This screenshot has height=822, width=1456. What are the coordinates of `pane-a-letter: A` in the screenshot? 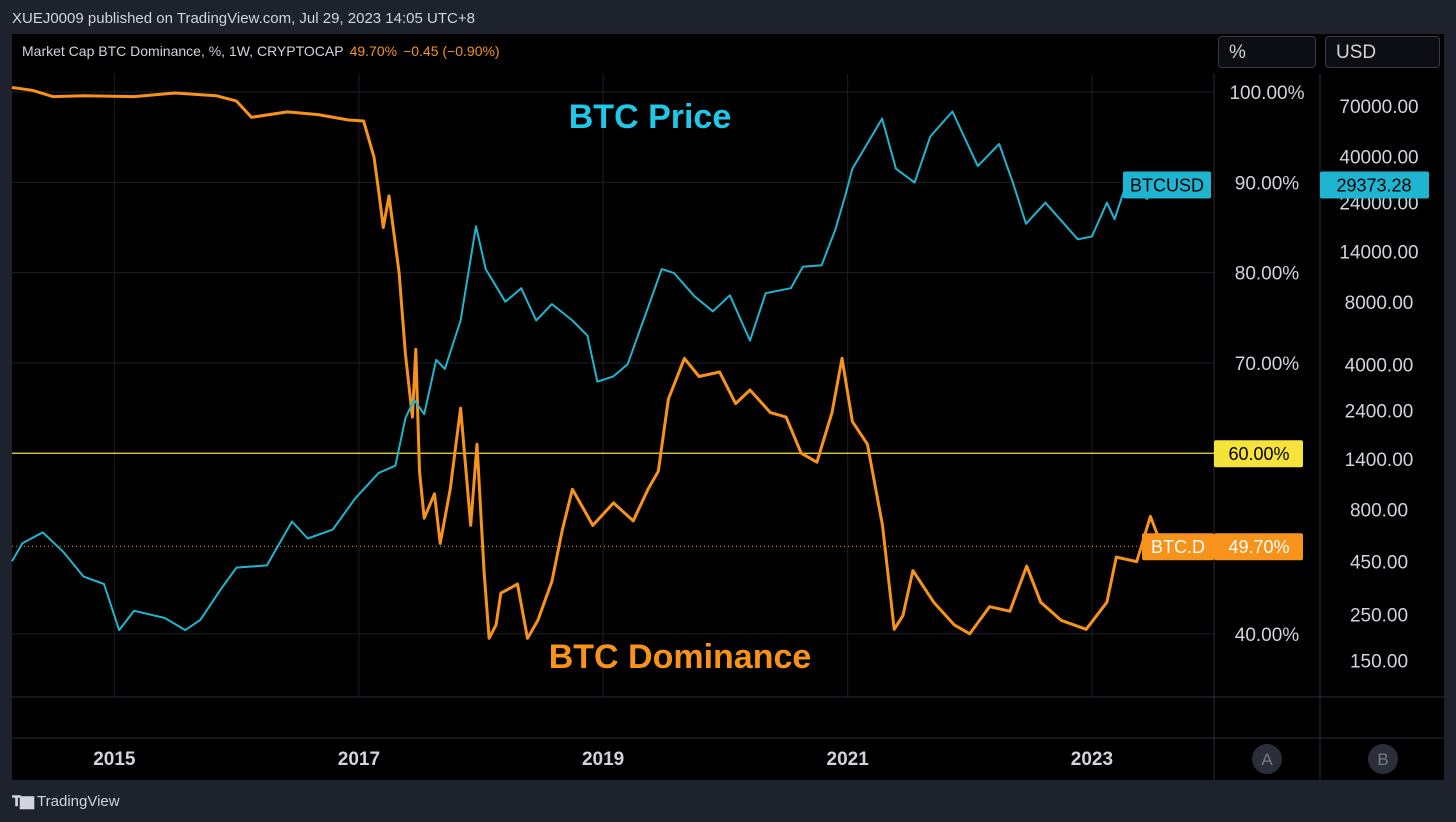 It's located at (1267, 759).